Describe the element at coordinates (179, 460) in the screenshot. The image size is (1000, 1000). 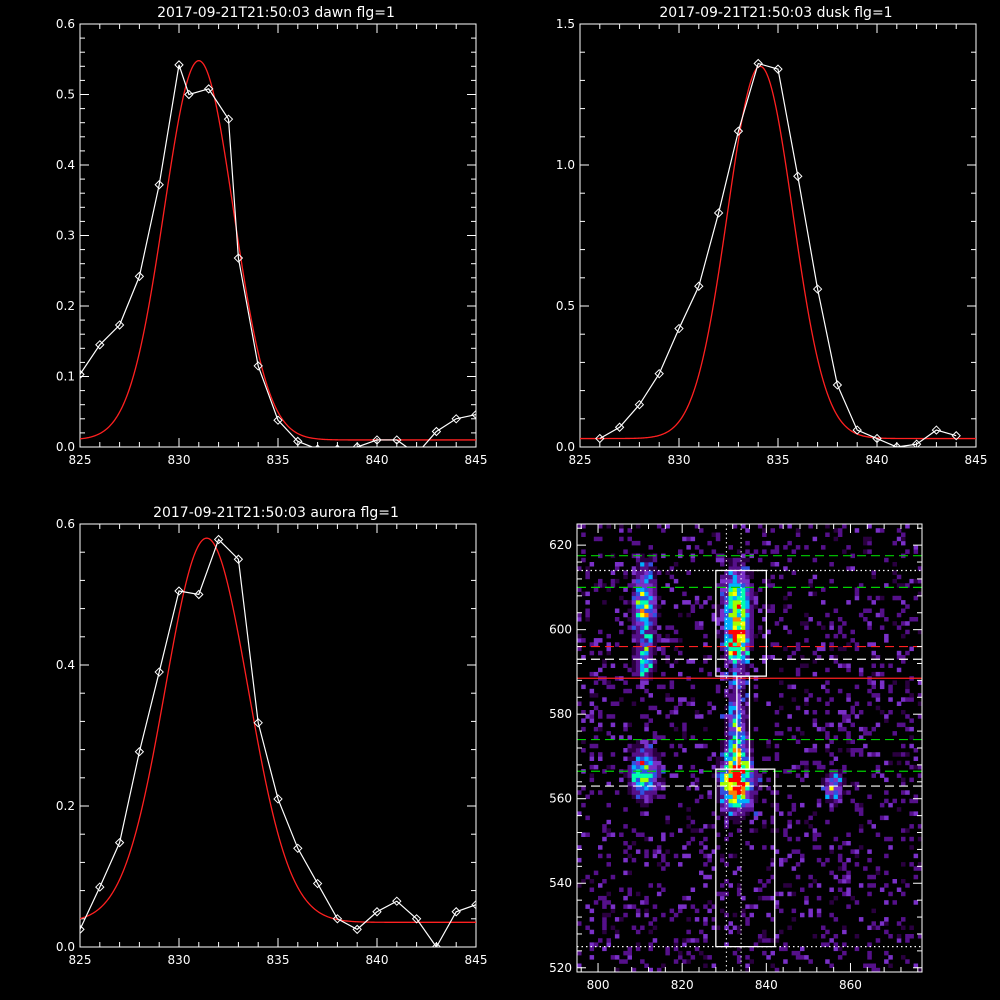
I see `dawn-xtick-label: 830` at that location.